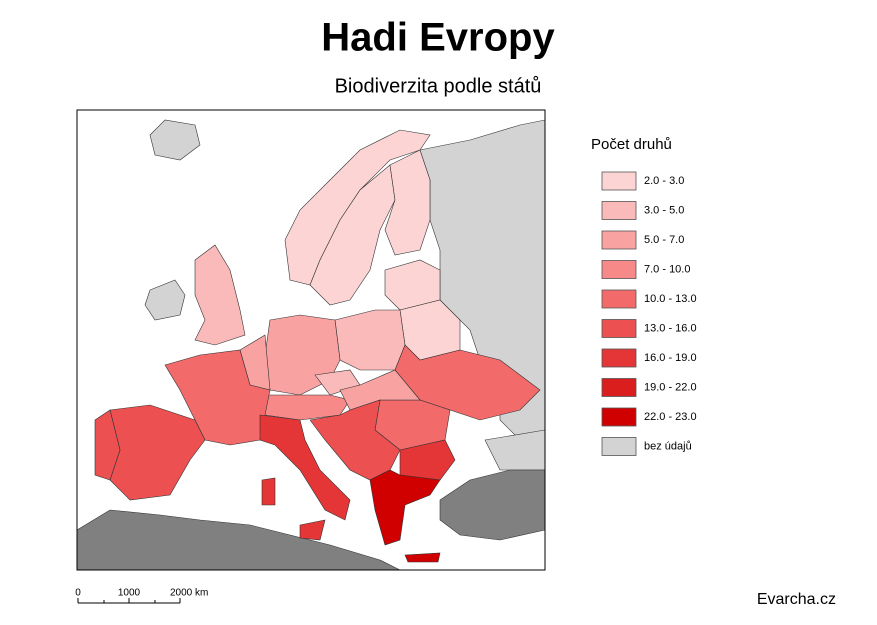  I want to click on africa, so click(239, 539).